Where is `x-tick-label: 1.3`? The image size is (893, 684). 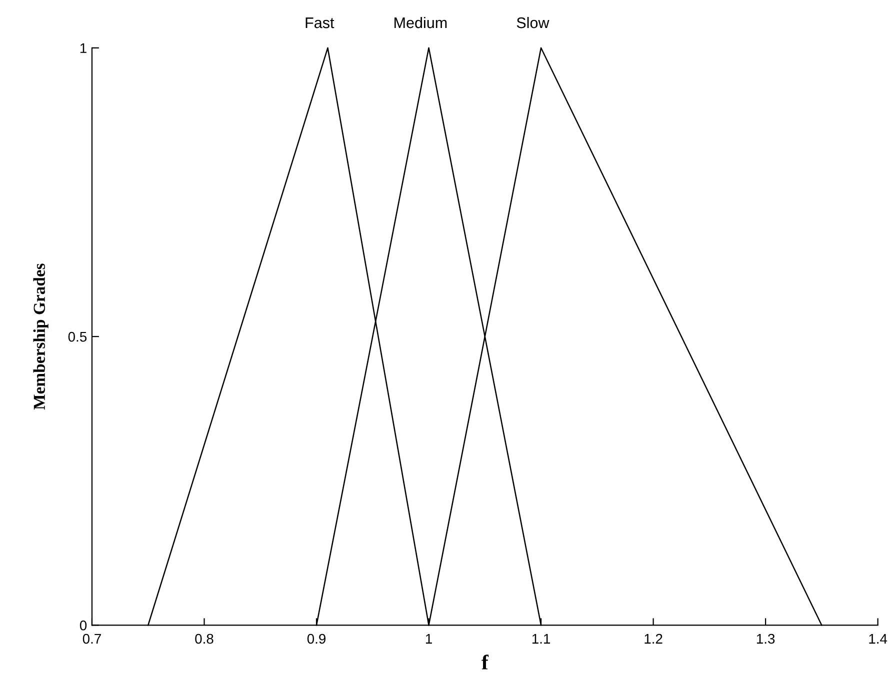
x-tick-label: 1.3 is located at coordinates (765, 639).